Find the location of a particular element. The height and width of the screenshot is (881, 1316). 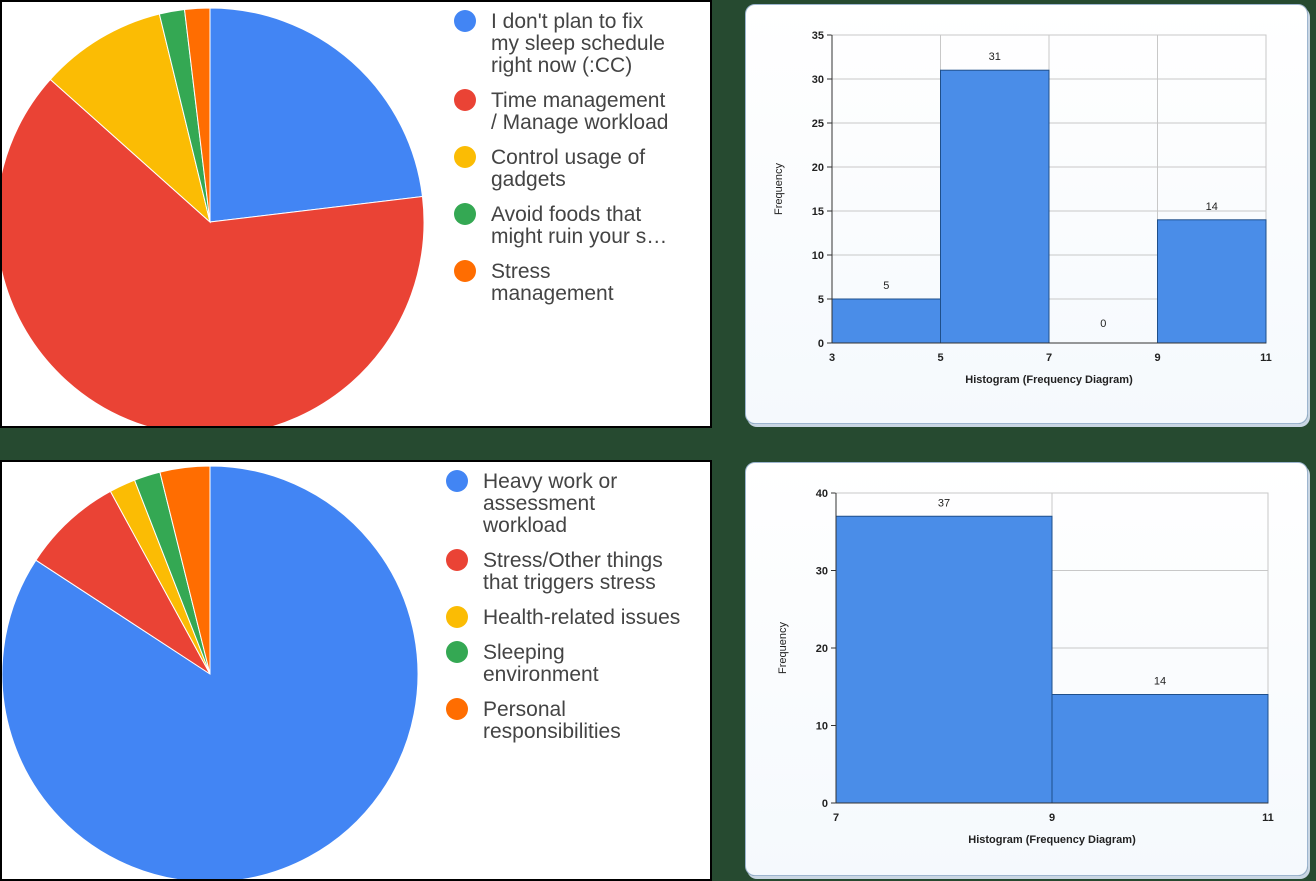

y-tick-label: 15 is located at coordinates (818, 212).